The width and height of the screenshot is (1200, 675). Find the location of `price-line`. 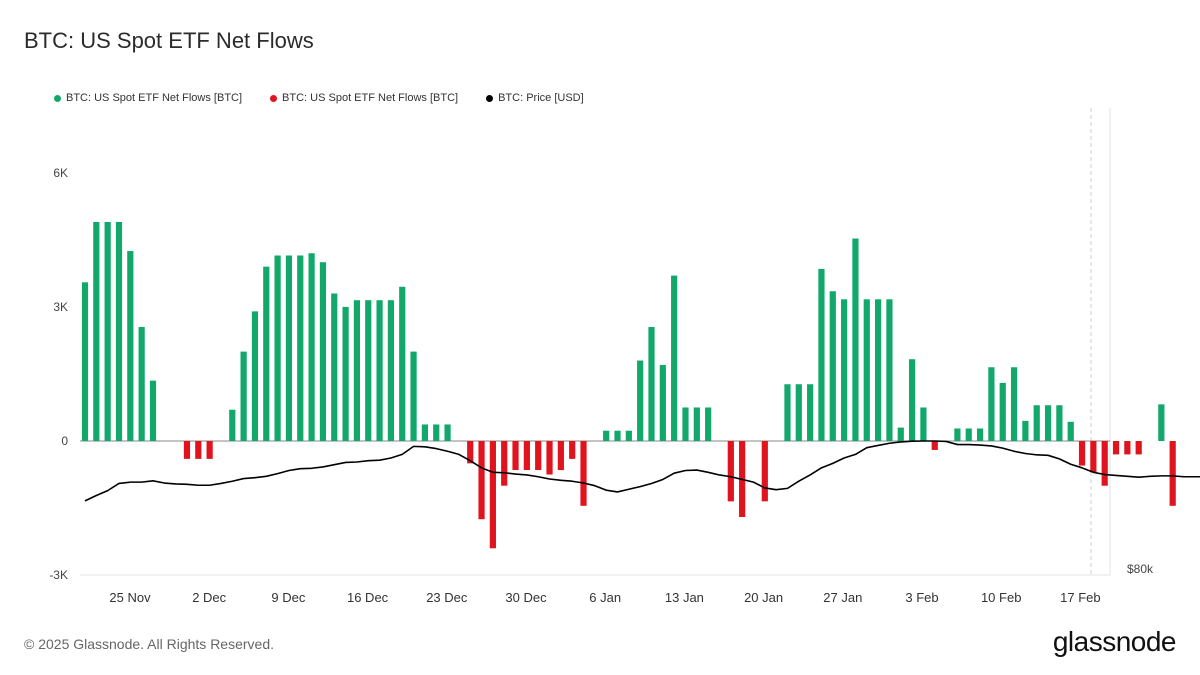

price-line is located at coordinates (642, 471).